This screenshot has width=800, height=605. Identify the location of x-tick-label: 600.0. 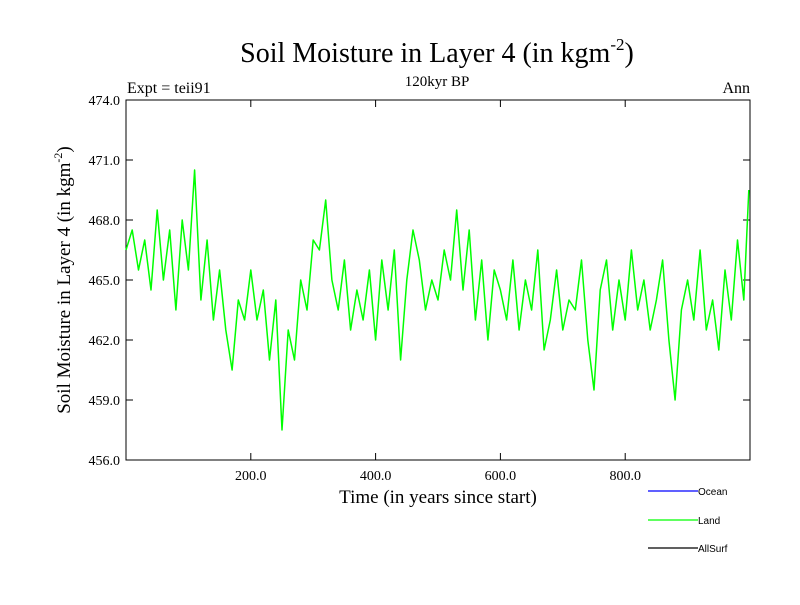
(501, 476).